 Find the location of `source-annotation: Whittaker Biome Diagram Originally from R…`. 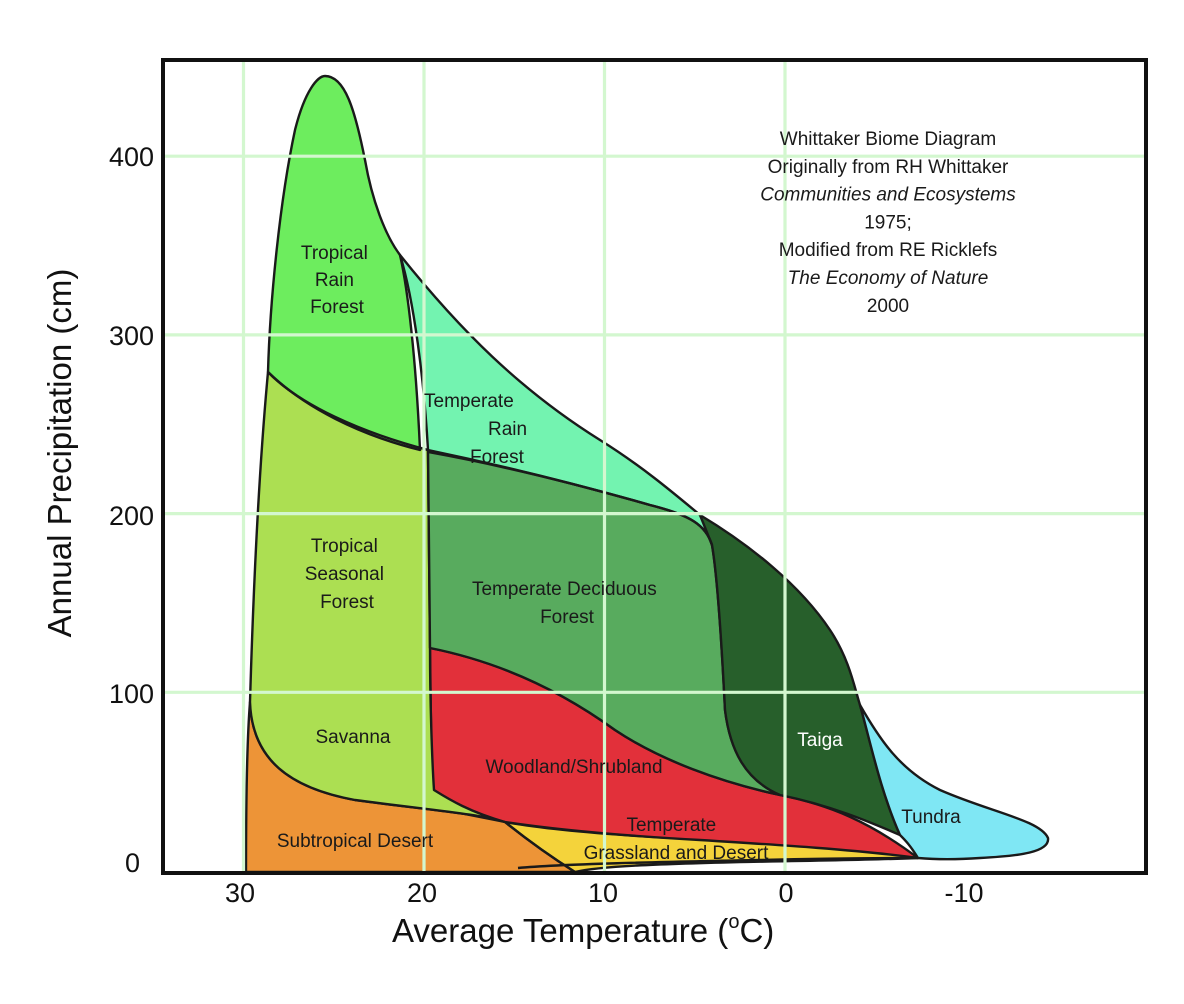

source-annotation: Whittaker Biome Diagram Originally from R… is located at coordinates (888, 223).